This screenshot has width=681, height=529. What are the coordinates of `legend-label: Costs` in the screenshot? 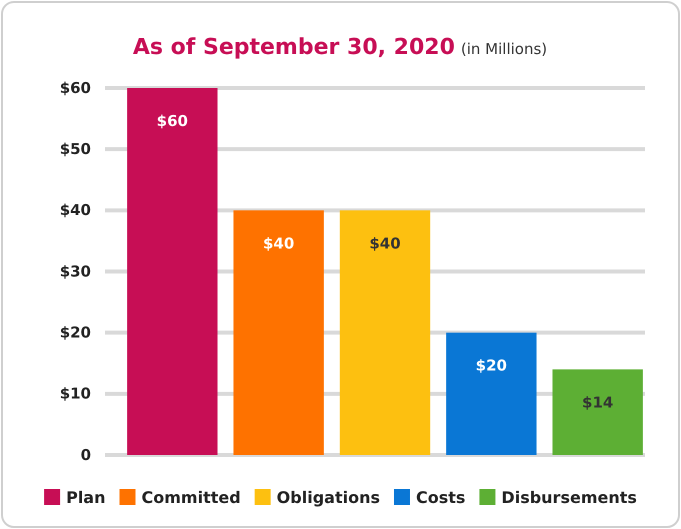 It's located at (441, 497).